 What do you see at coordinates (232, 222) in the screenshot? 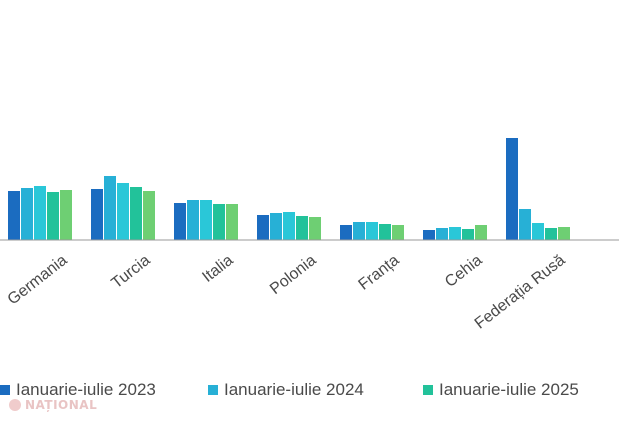
I see `bar-italia-s4` at bounding box center [232, 222].